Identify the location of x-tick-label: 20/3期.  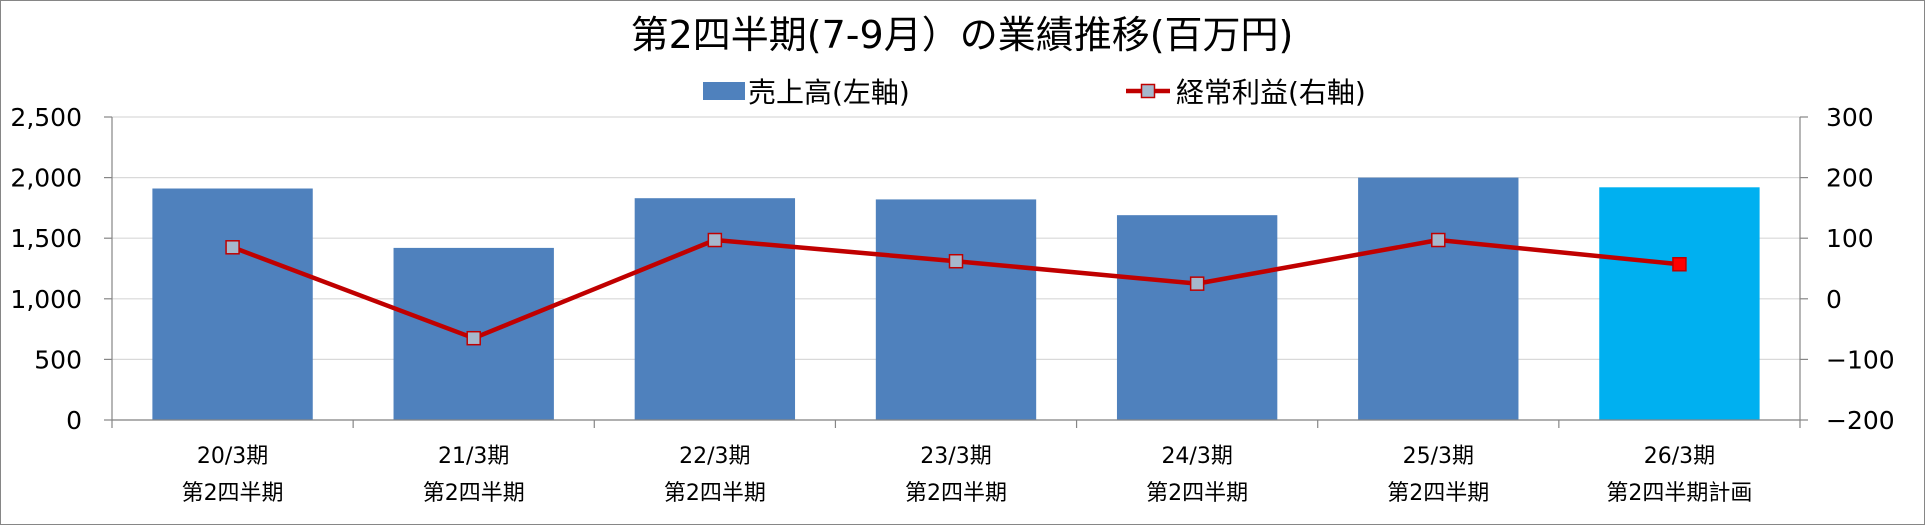
(232, 456).